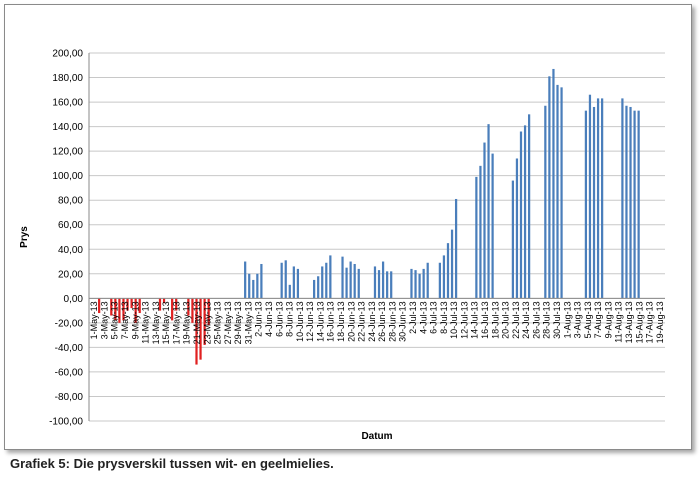 The height and width of the screenshot is (477, 700). I want to click on x-tick-label: 9-Aug-13, so click(608, 319).